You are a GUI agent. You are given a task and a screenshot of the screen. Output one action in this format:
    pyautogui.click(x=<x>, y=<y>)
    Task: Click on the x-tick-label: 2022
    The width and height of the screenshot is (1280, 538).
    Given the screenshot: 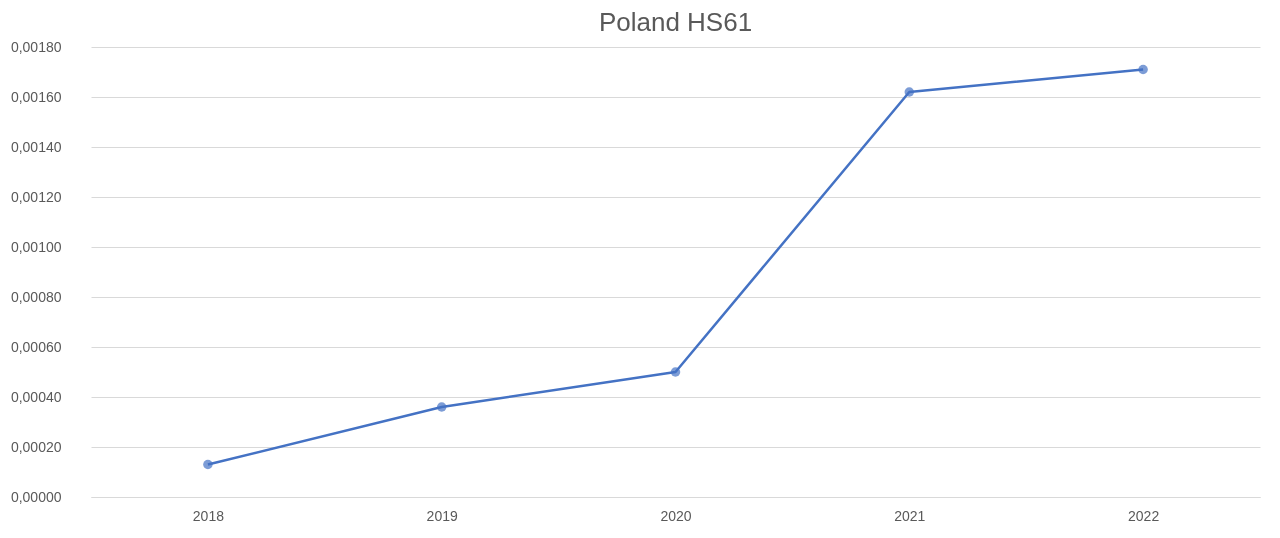 What is the action you would take?
    pyautogui.click(x=1144, y=515)
    